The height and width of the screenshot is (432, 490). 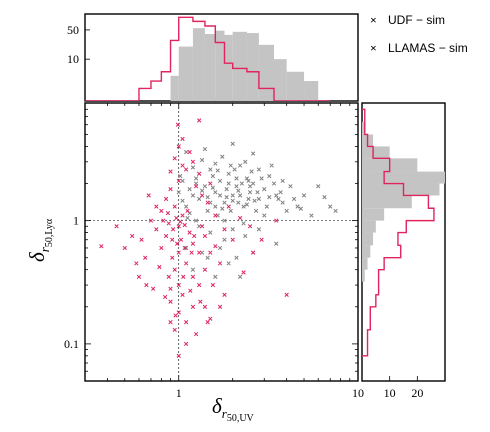 What do you see at coordinates (417, 393) in the screenshot?
I see `right-hist-tick-label: 20` at bounding box center [417, 393].